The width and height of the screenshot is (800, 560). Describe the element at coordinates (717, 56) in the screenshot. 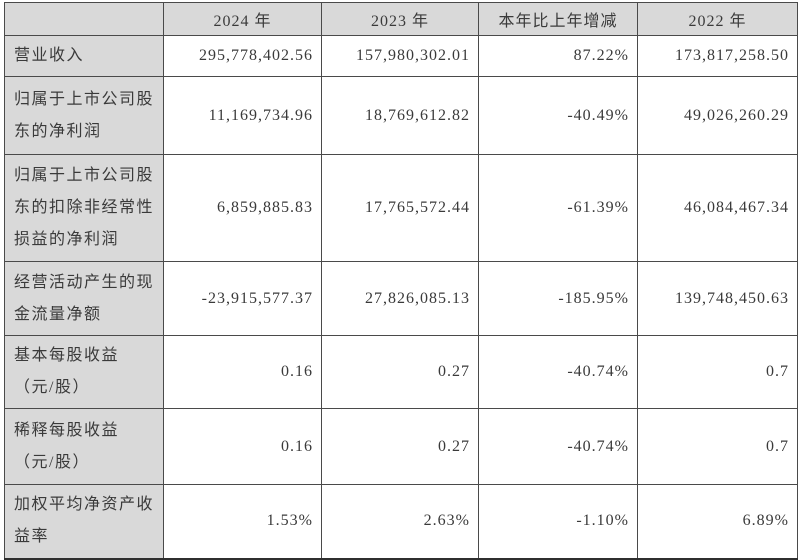

I see `table-cell: 173,817,258.50` at that location.